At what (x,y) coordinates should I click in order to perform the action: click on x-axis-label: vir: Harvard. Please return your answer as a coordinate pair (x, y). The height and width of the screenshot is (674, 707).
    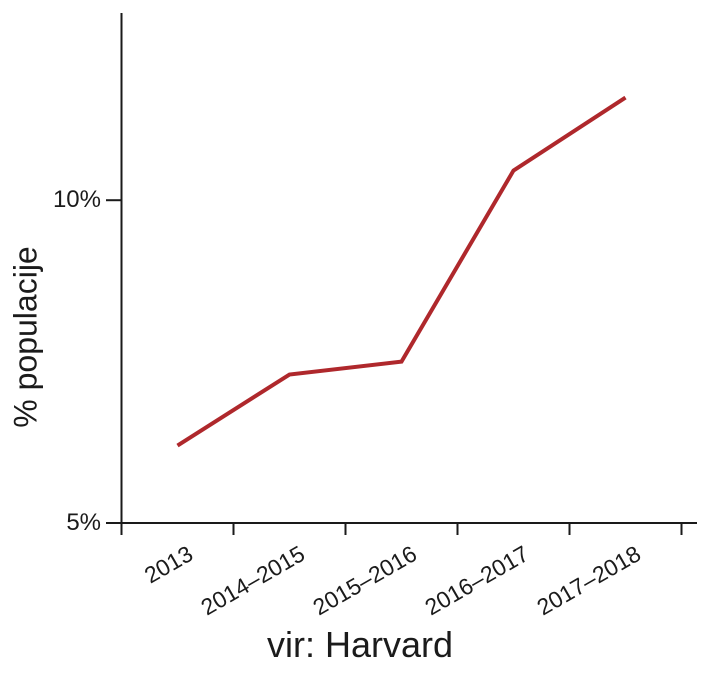
    Looking at the image, I should click on (360, 644).